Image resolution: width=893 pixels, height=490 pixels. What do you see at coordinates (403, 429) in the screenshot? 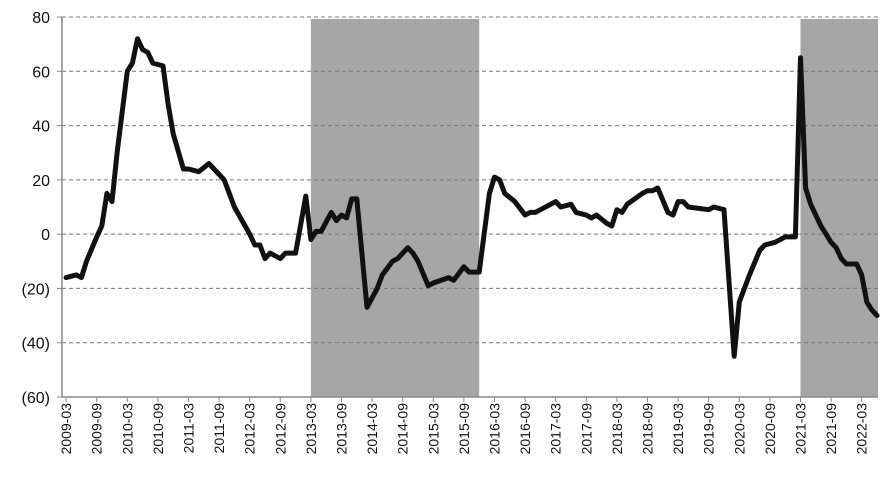
I see `x-tick-label: 2014-09` at bounding box center [403, 429].